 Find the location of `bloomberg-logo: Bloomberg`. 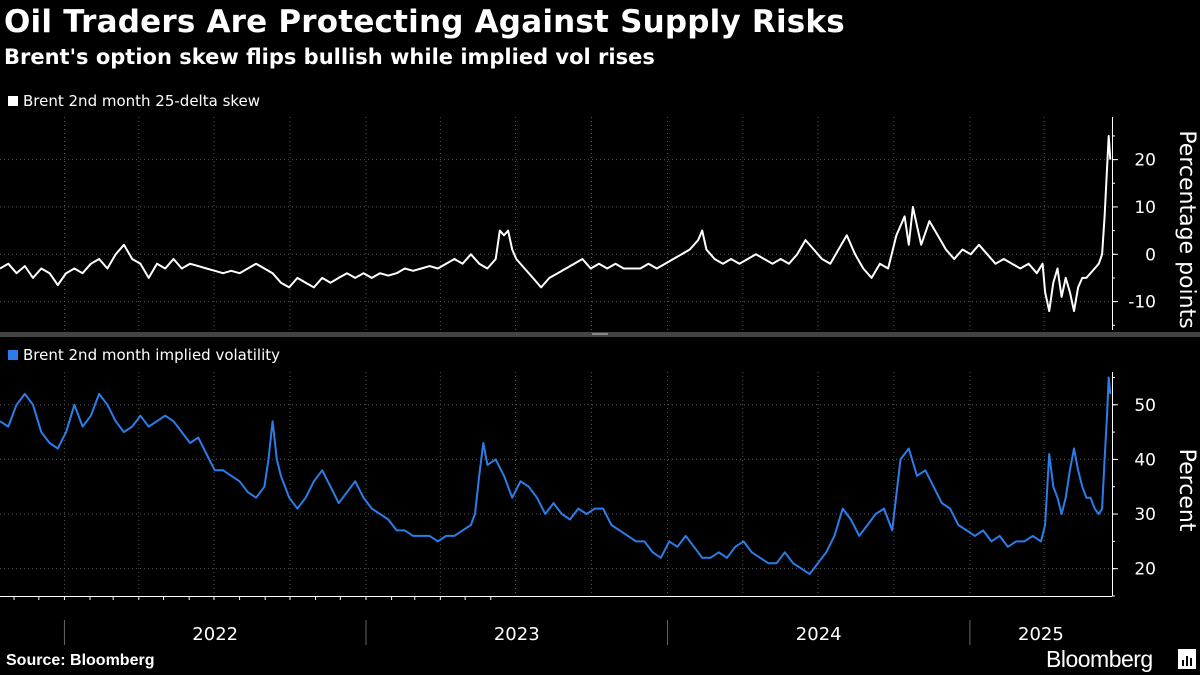

bloomberg-logo: Bloomberg is located at coordinates (1099, 659).